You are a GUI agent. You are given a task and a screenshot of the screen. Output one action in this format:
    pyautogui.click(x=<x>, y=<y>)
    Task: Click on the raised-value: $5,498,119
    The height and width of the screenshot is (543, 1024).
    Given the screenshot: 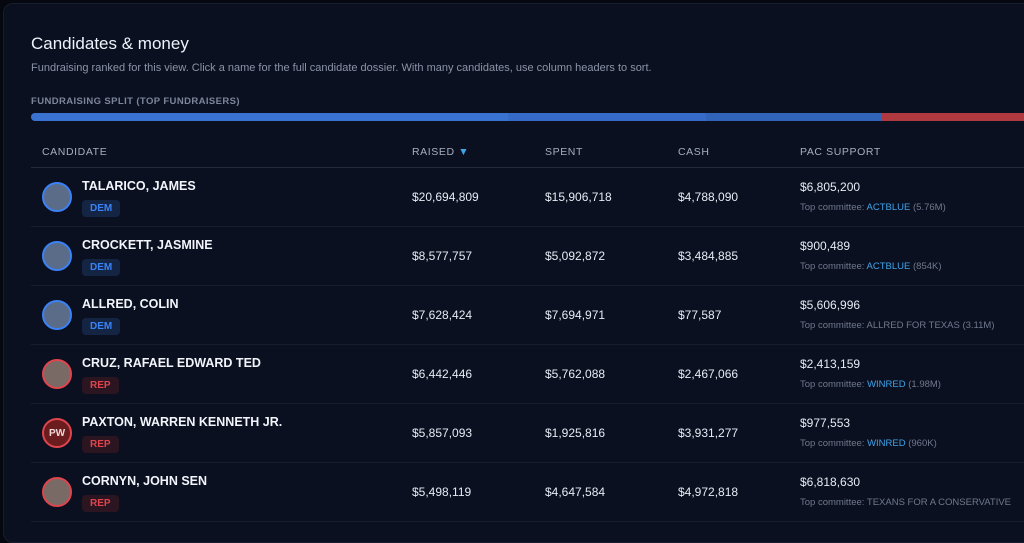 What is the action you would take?
    pyautogui.click(x=442, y=492)
    